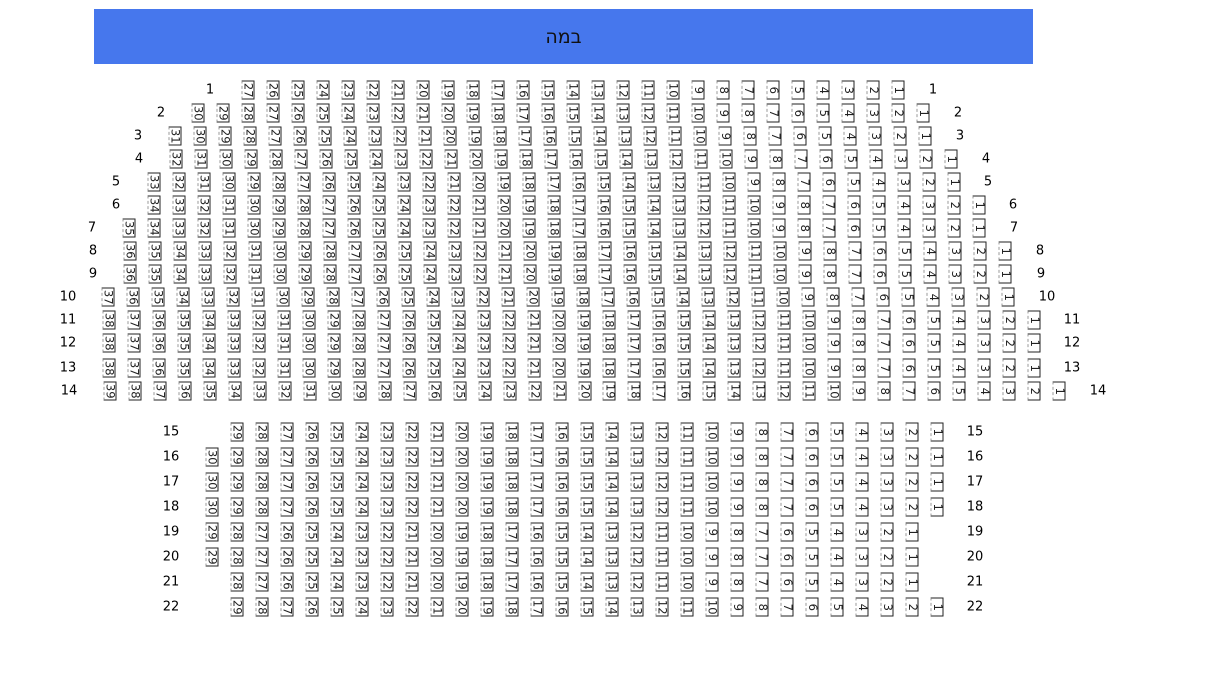  I want to click on seat-row-20-19: 19, so click(462, 557).